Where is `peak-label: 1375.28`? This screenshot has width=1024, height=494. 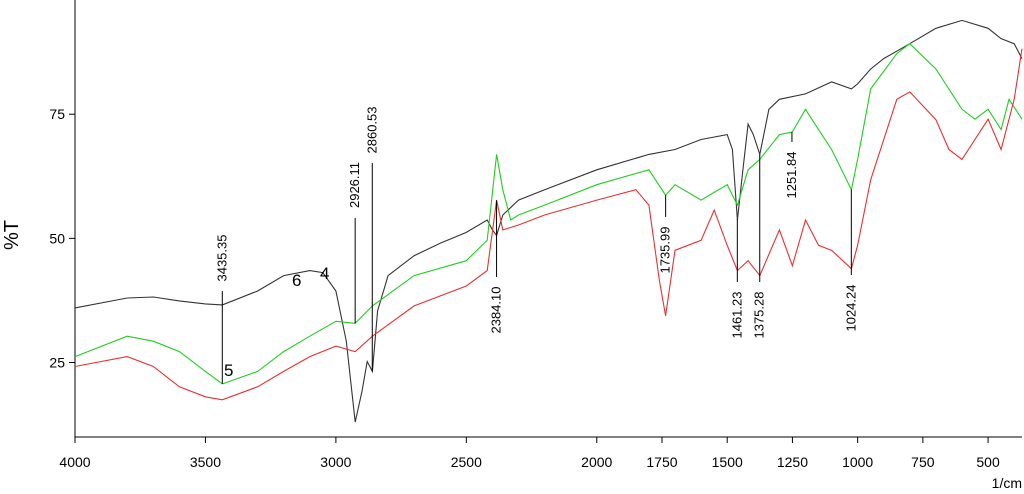 peak-label: 1375.28 is located at coordinates (759, 315).